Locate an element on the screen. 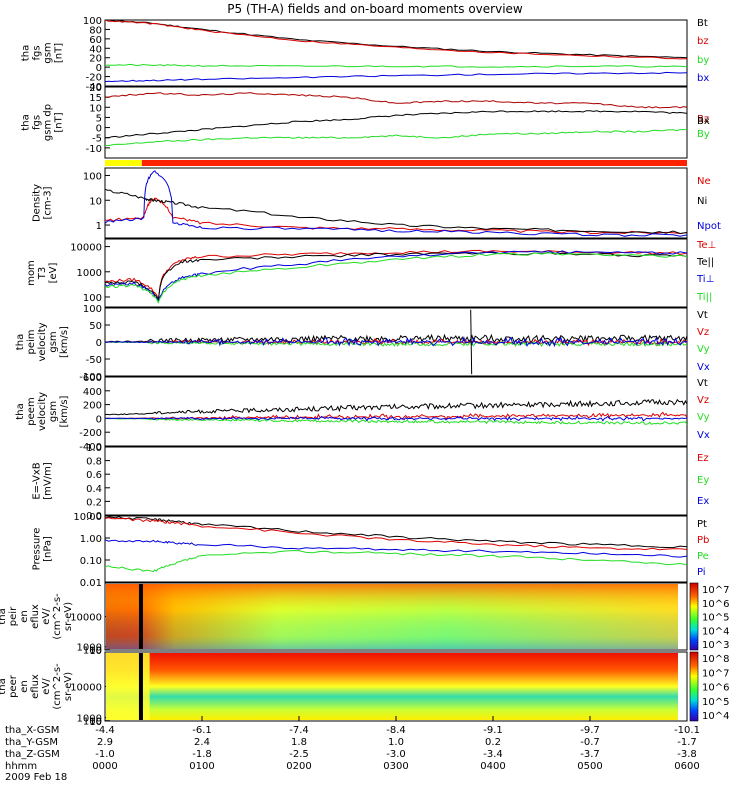  footer-value: -3.8 is located at coordinates (687, 754).